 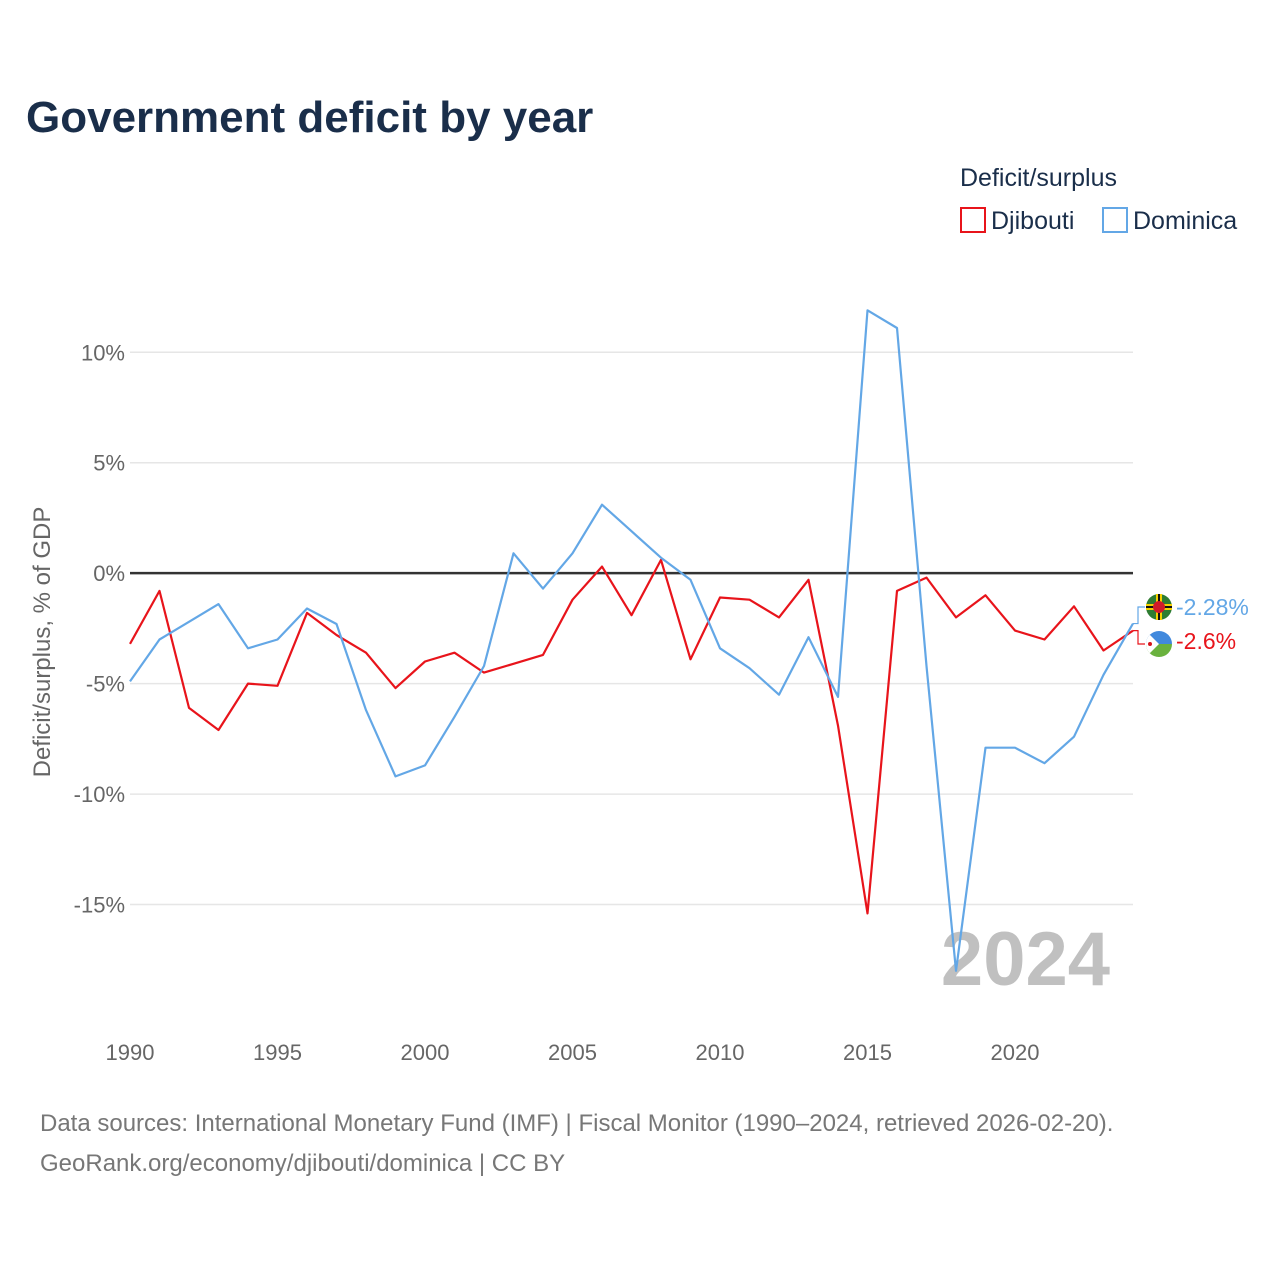 I want to click on y-tick-label: 5%, so click(x=109, y=463).